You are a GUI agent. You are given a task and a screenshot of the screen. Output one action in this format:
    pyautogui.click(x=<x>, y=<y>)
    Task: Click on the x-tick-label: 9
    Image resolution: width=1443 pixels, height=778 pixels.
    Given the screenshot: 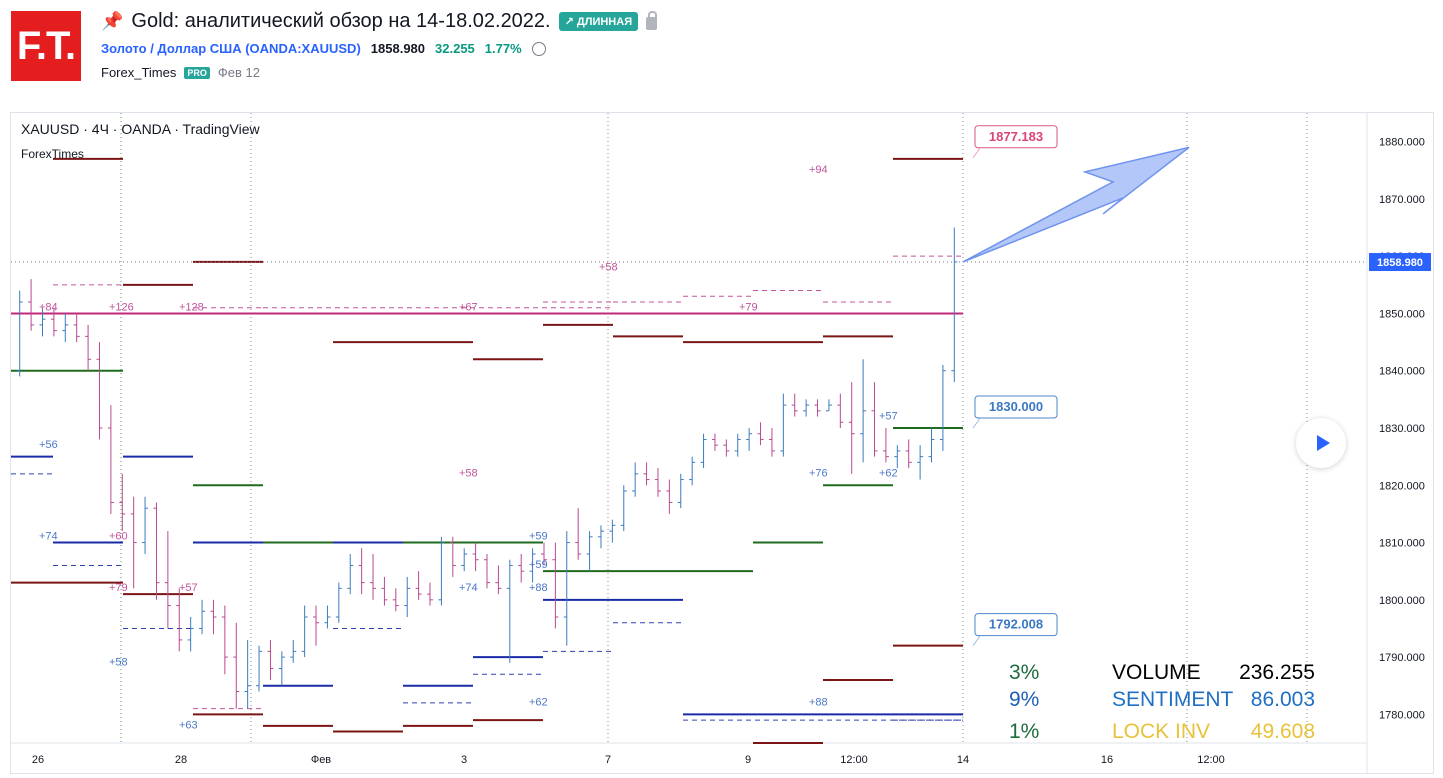 What is the action you would take?
    pyautogui.click(x=748, y=760)
    